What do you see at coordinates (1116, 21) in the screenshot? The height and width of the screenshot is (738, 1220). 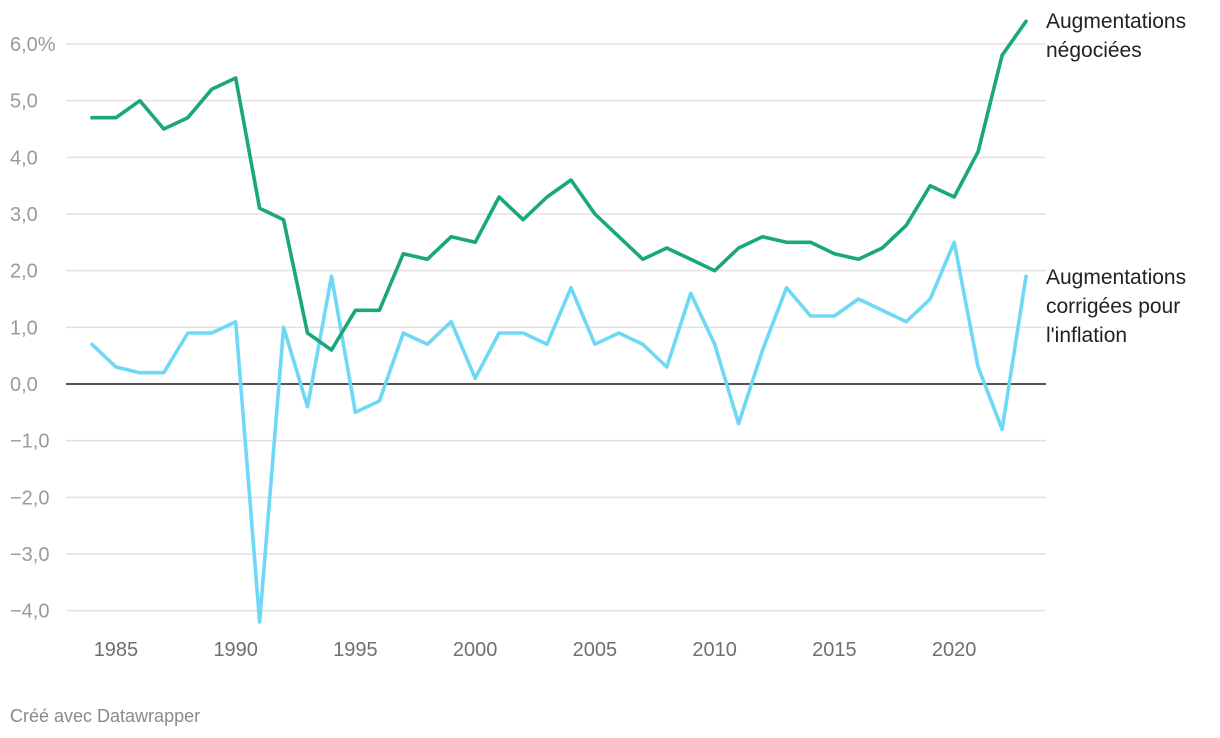 I see `series-label-0: Augmentations` at bounding box center [1116, 21].